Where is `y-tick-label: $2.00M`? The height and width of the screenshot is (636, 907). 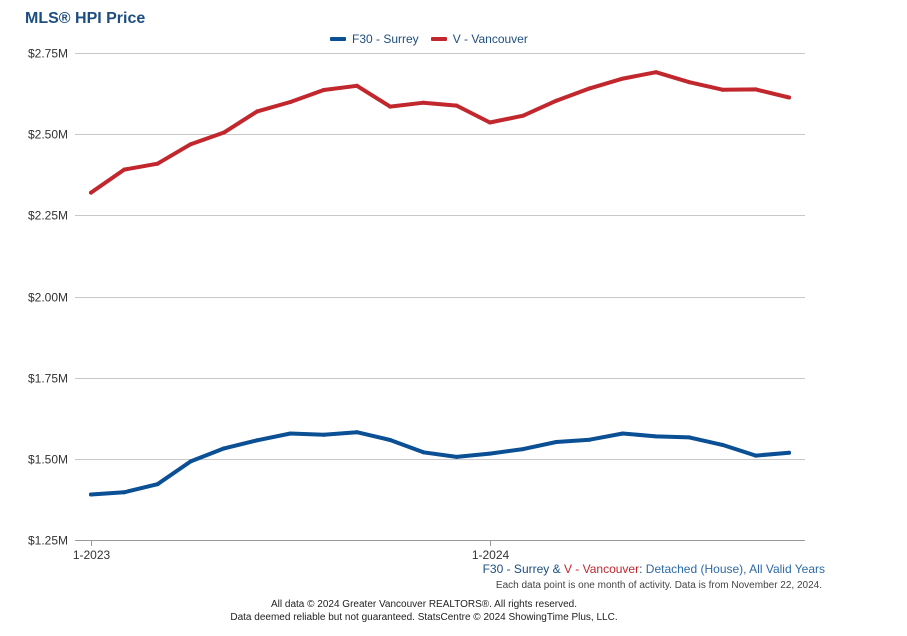 y-tick-label: $2.00M is located at coordinates (48, 298).